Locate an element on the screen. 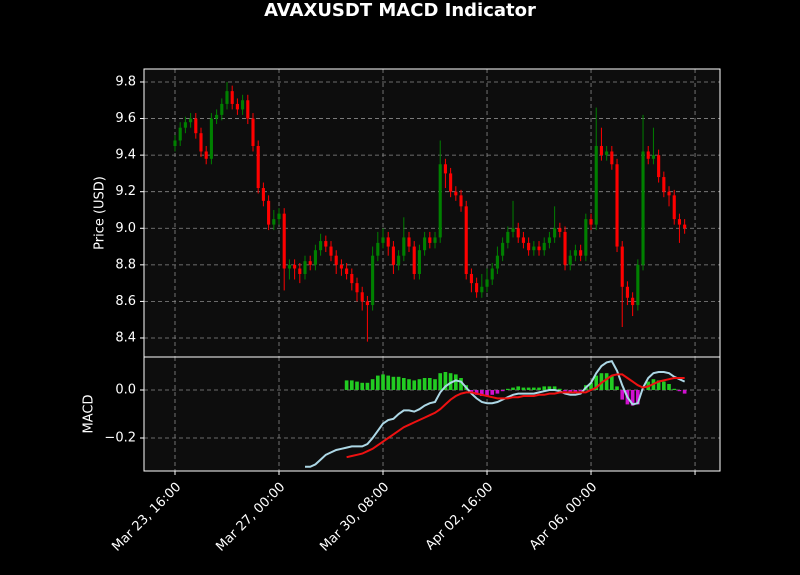  panel-frame is located at coordinates (432, 414).